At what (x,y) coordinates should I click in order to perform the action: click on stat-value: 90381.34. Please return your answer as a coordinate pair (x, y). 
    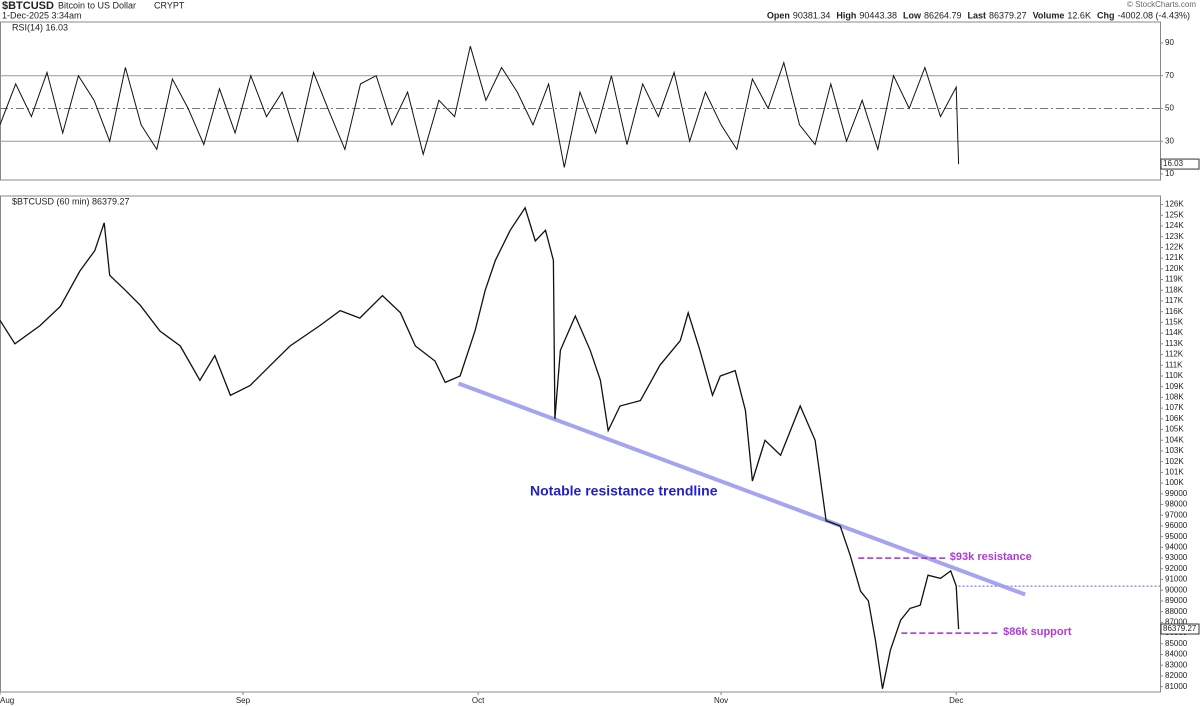
    Looking at the image, I should click on (812, 15).